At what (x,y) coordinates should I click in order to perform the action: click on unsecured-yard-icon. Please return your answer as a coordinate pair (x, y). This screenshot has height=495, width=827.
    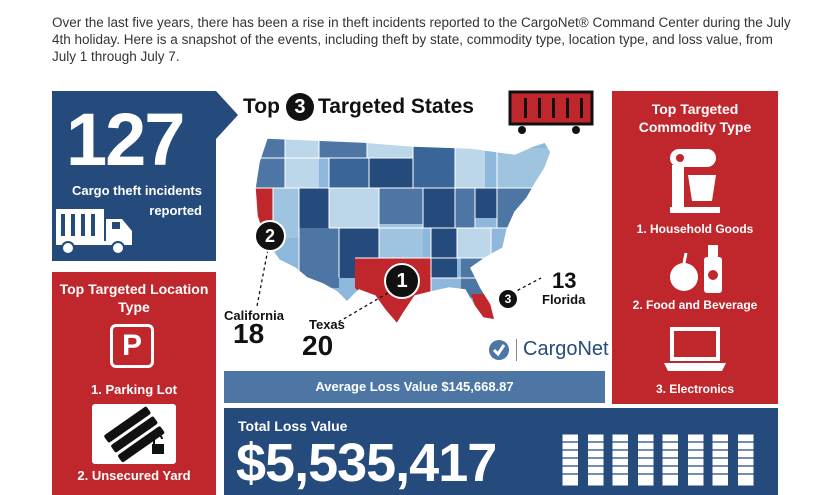
    Looking at the image, I should click on (134, 434).